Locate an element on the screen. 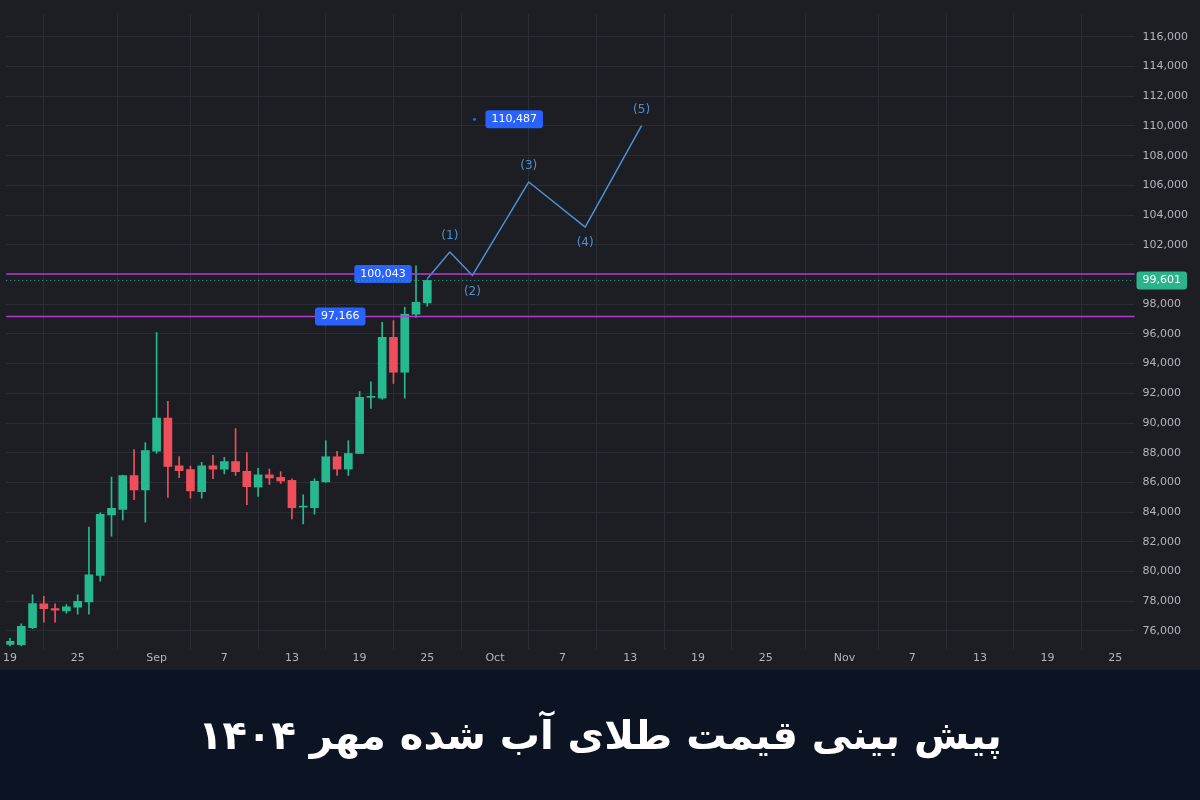 Image resolution: width=1200 pixels, height=800 pixels. x-tick-label: Oct is located at coordinates (495, 658).